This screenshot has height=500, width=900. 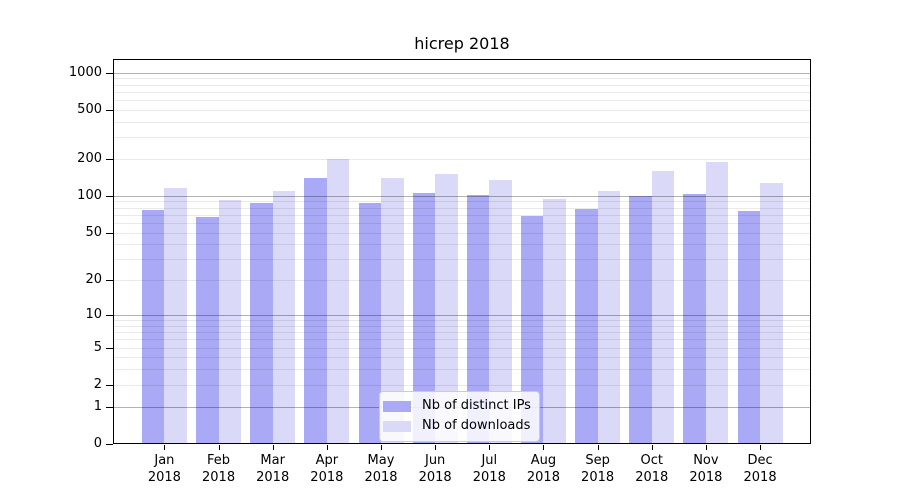 I want to click on y-tick-label-10: 10, so click(x=93, y=315).